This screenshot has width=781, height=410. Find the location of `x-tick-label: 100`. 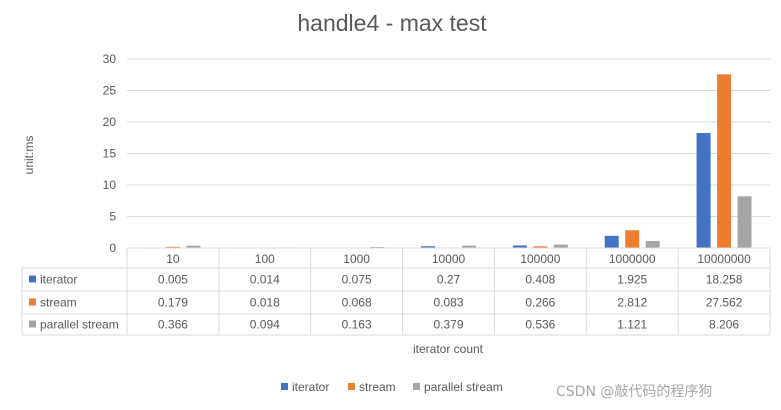

x-tick-label: 100 is located at coordinates (265, 259).